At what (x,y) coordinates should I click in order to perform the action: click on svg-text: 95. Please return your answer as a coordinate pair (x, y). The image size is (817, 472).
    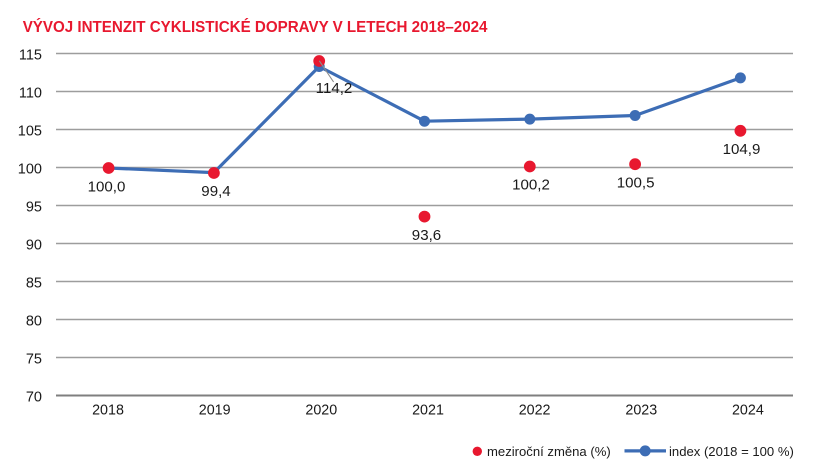
    Looking at the image, I should click on (34, 207).